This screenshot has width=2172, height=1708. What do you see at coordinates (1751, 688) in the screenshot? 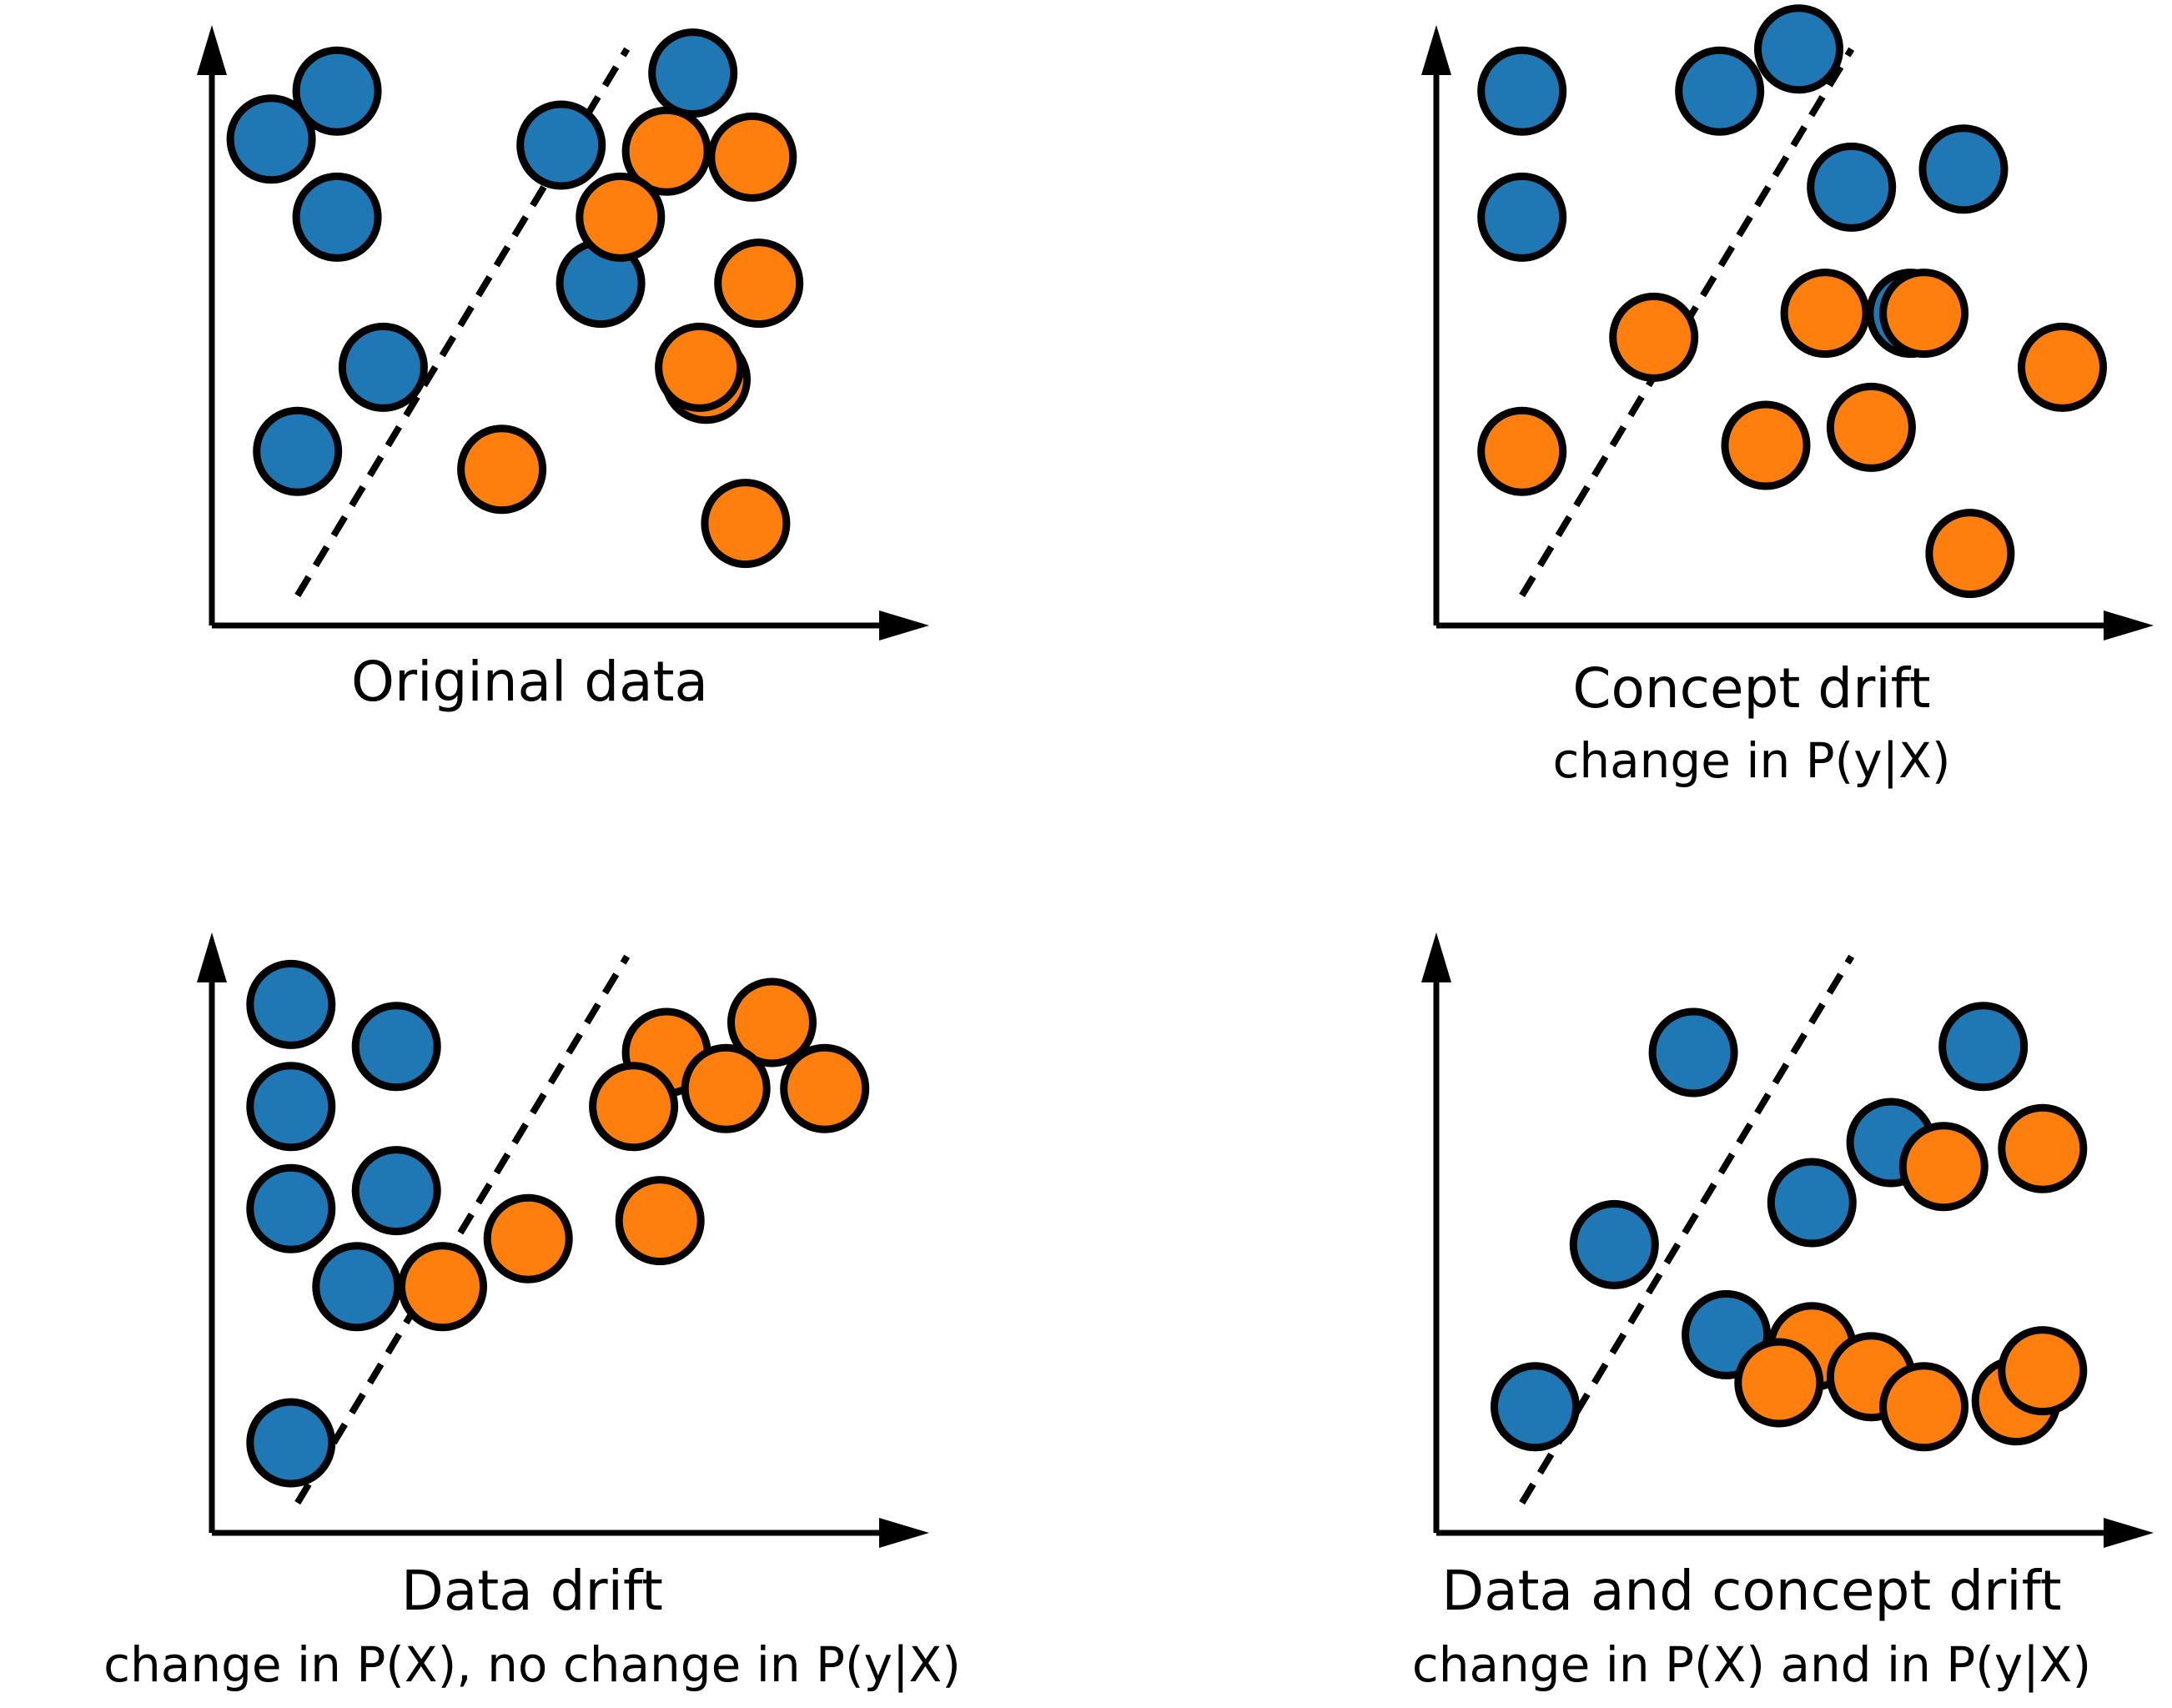
I see `panel-2-title: Concept drift` at bounding box center [1751, 688].